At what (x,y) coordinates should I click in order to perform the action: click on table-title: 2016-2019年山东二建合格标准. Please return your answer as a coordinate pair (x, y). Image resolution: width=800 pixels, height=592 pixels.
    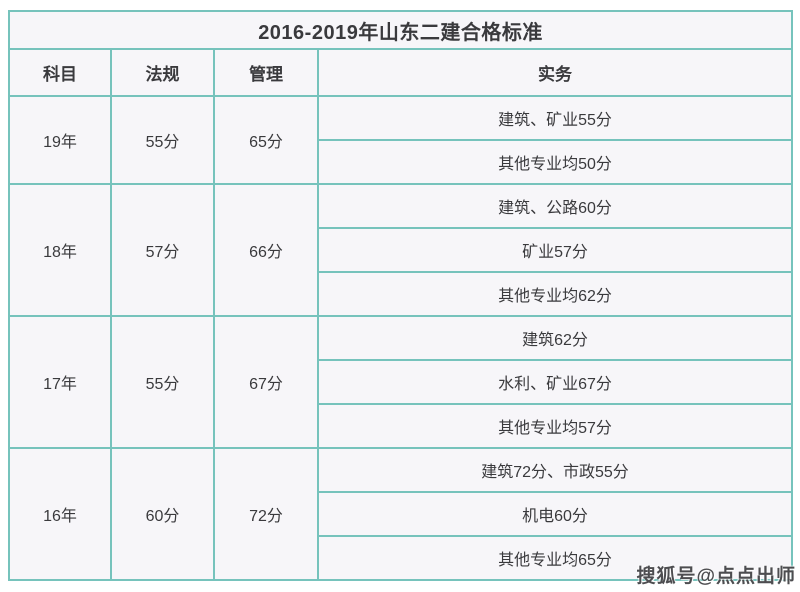
    Looking at the image, I should click on (400, 30).